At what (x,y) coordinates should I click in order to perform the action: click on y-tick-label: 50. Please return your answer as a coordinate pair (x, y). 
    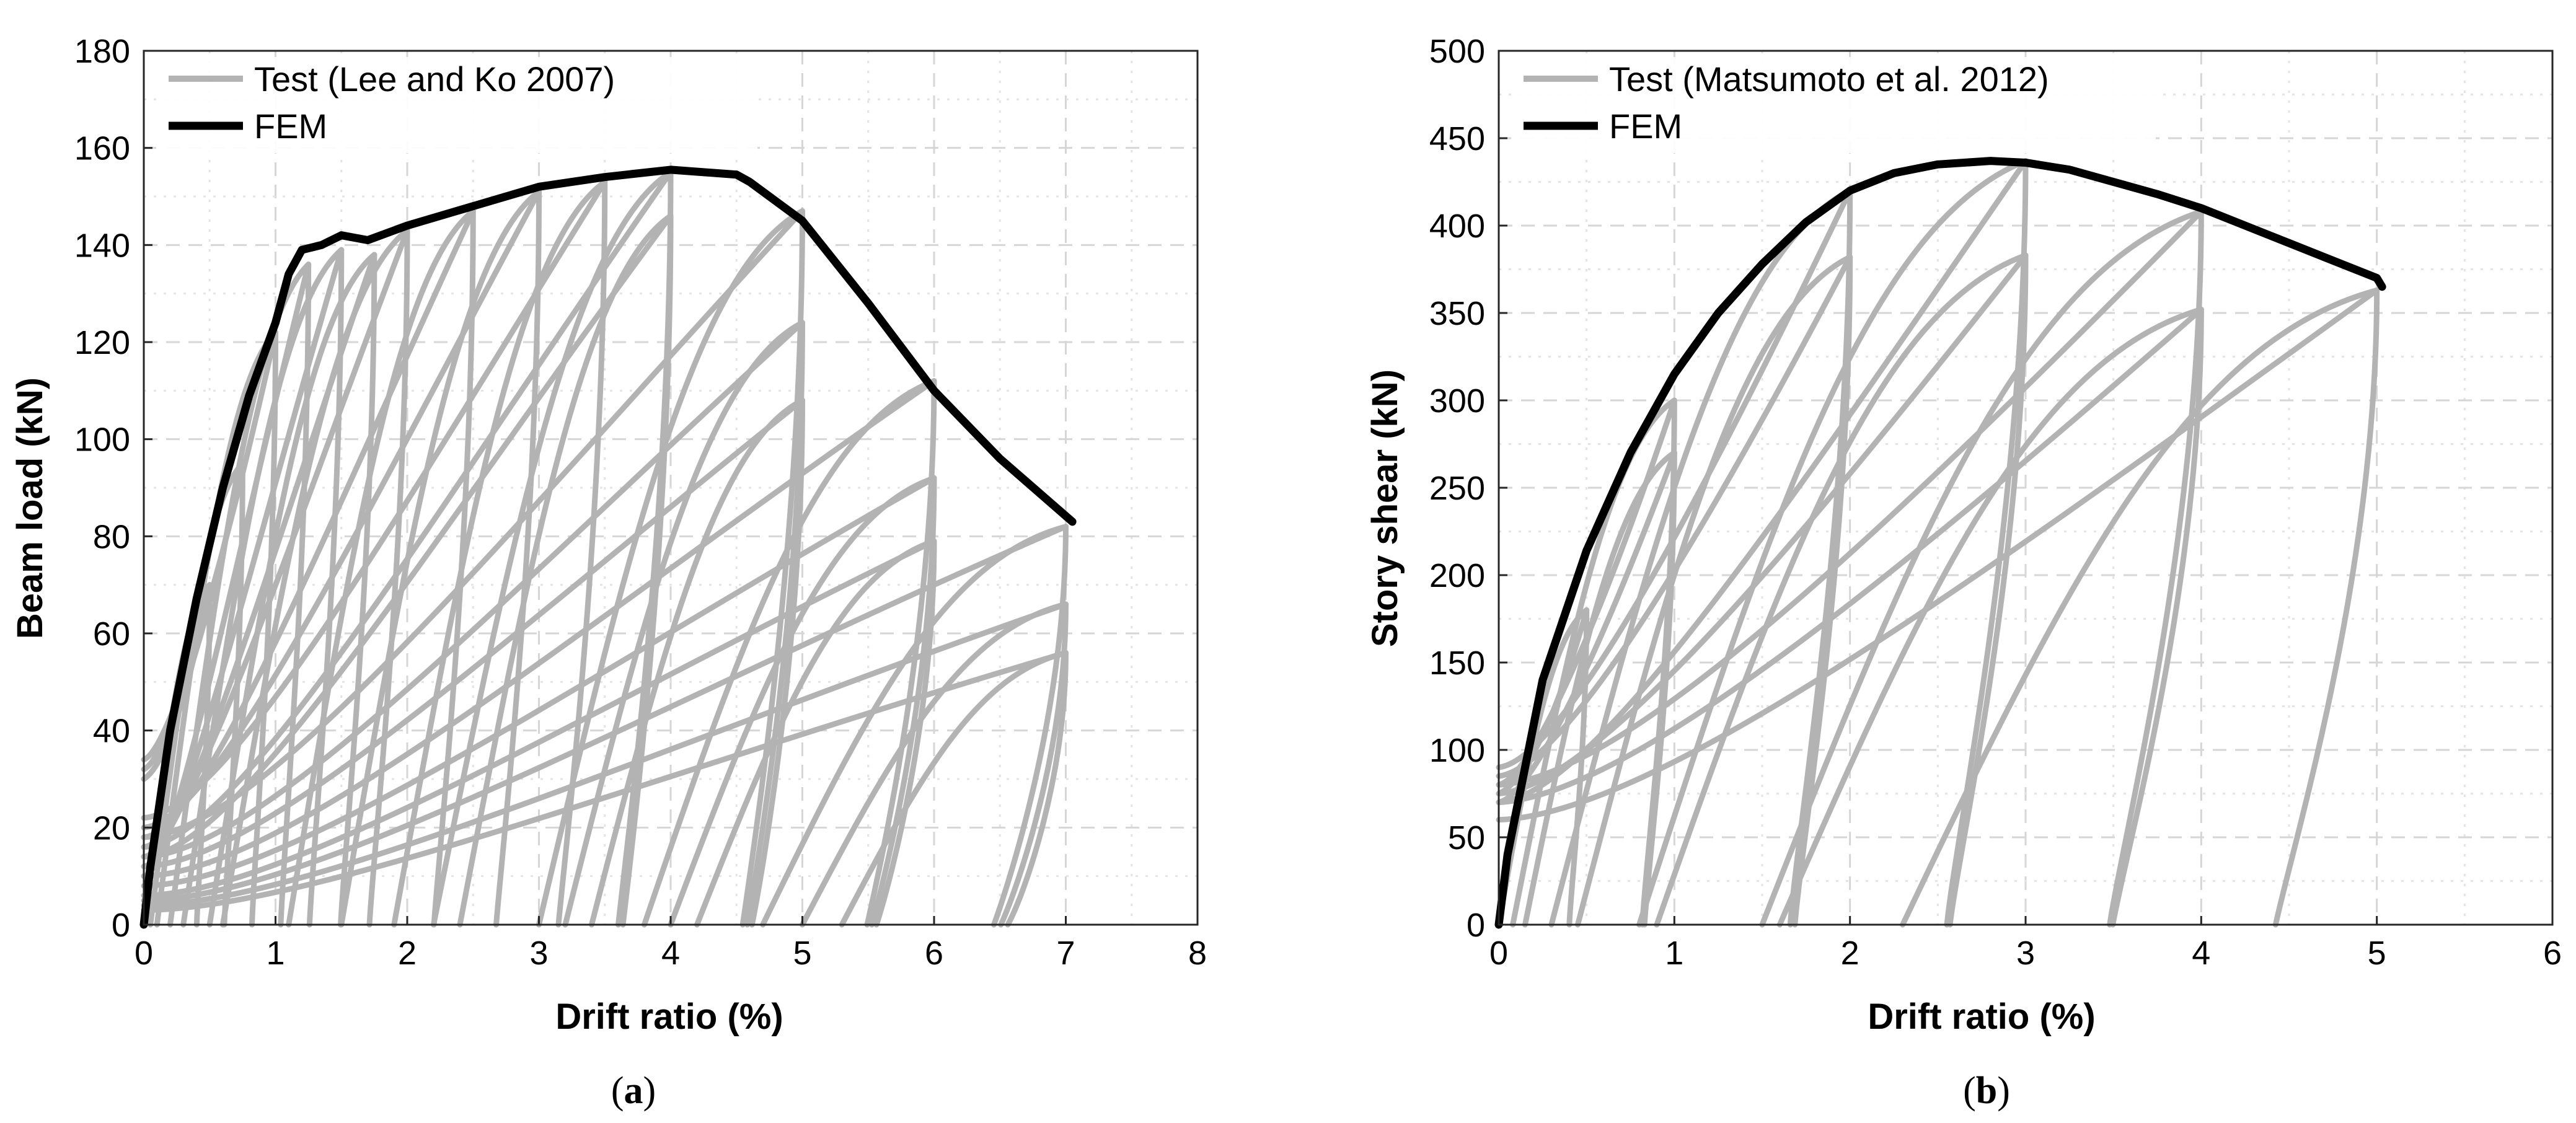
    Looking at the image, I should click on (1466, 838).